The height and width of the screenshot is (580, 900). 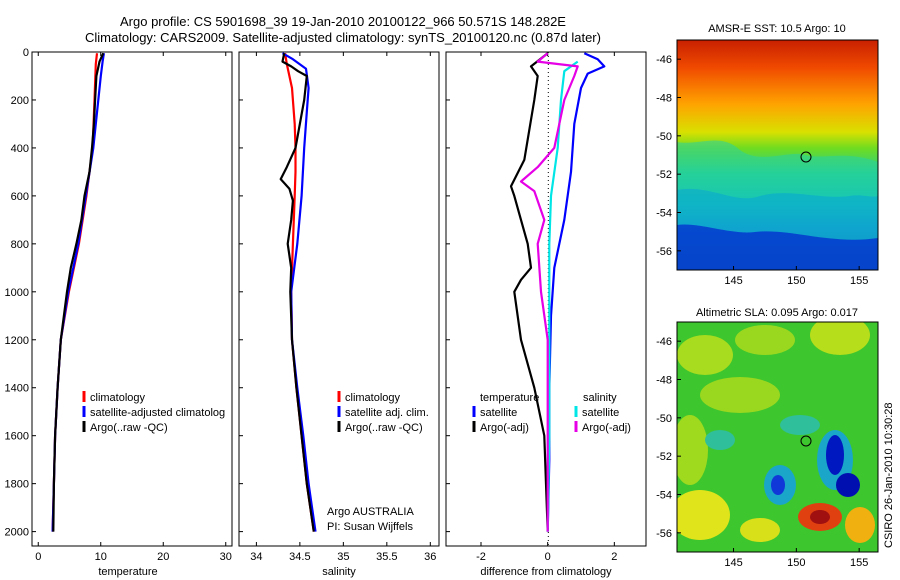 What do you see at coordinates (509, 398) in the screenshot?
I see `legend-header-temperature: temperature` at bounding box center [509, 398].